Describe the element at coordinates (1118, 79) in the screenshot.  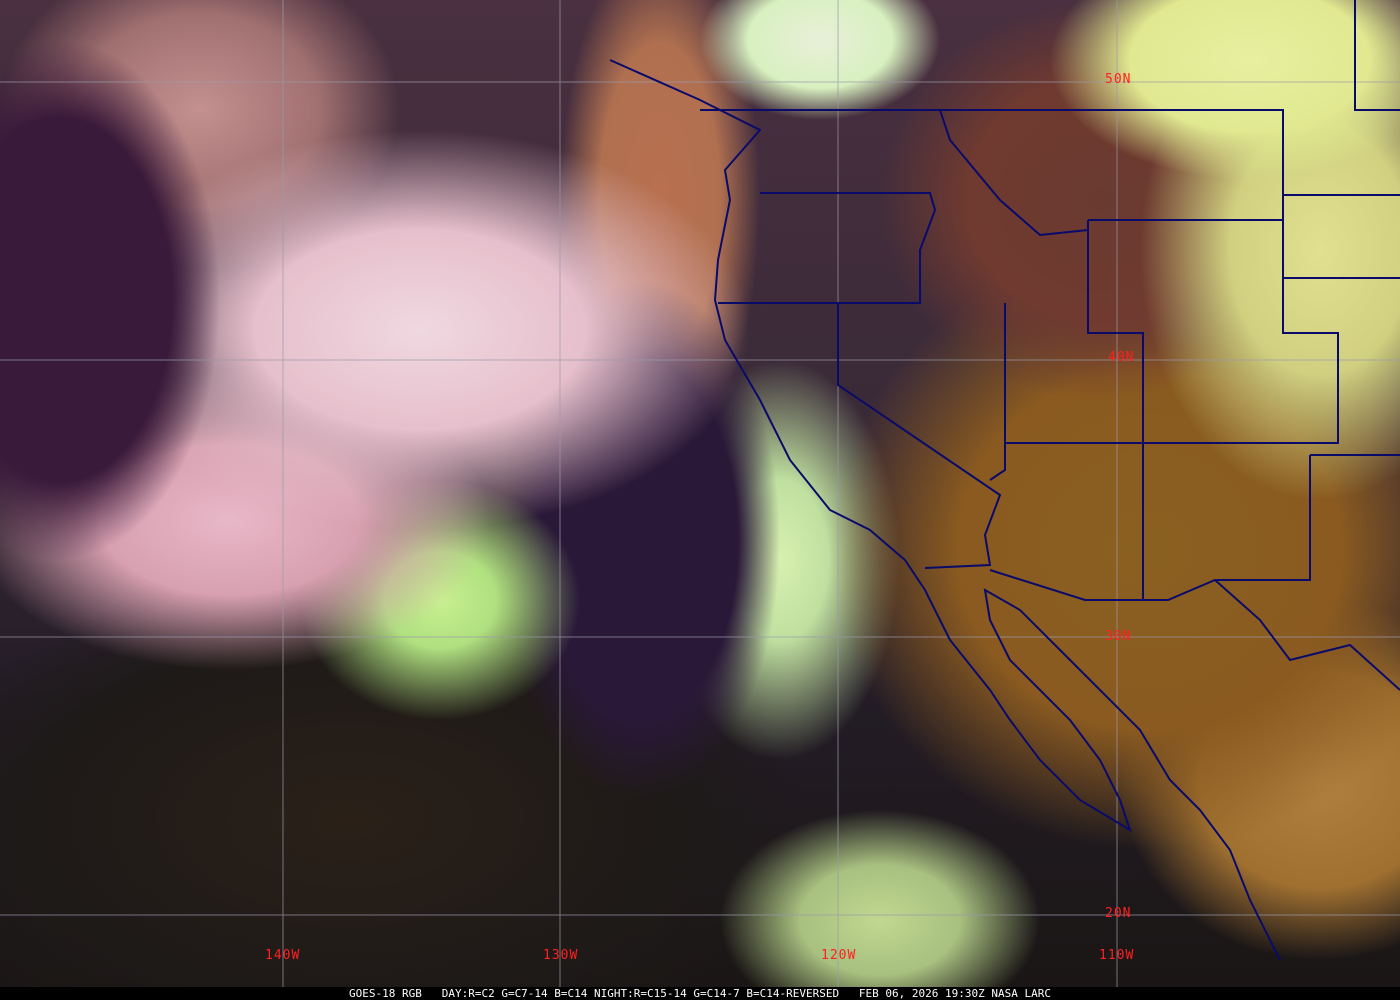
I see `label-50n: 50N` at that location.